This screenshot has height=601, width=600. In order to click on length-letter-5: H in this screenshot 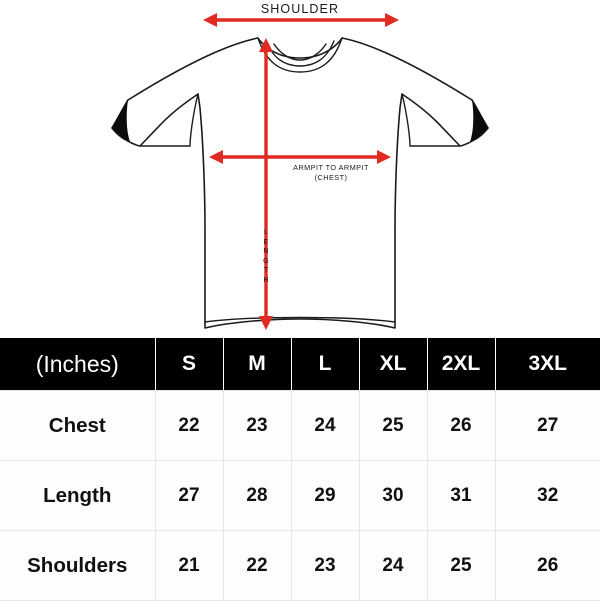, I will do `click(266, 280)`.